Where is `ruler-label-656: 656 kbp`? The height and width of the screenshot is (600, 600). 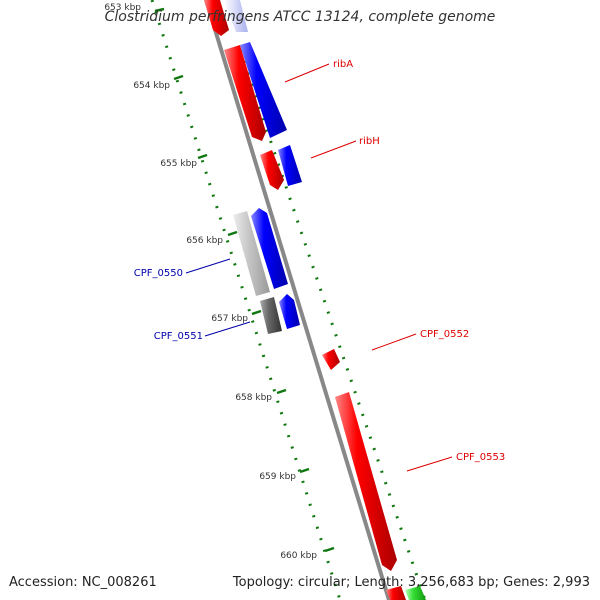 ruler-label-656: 656 kbp is located at coordinates (204, 241).